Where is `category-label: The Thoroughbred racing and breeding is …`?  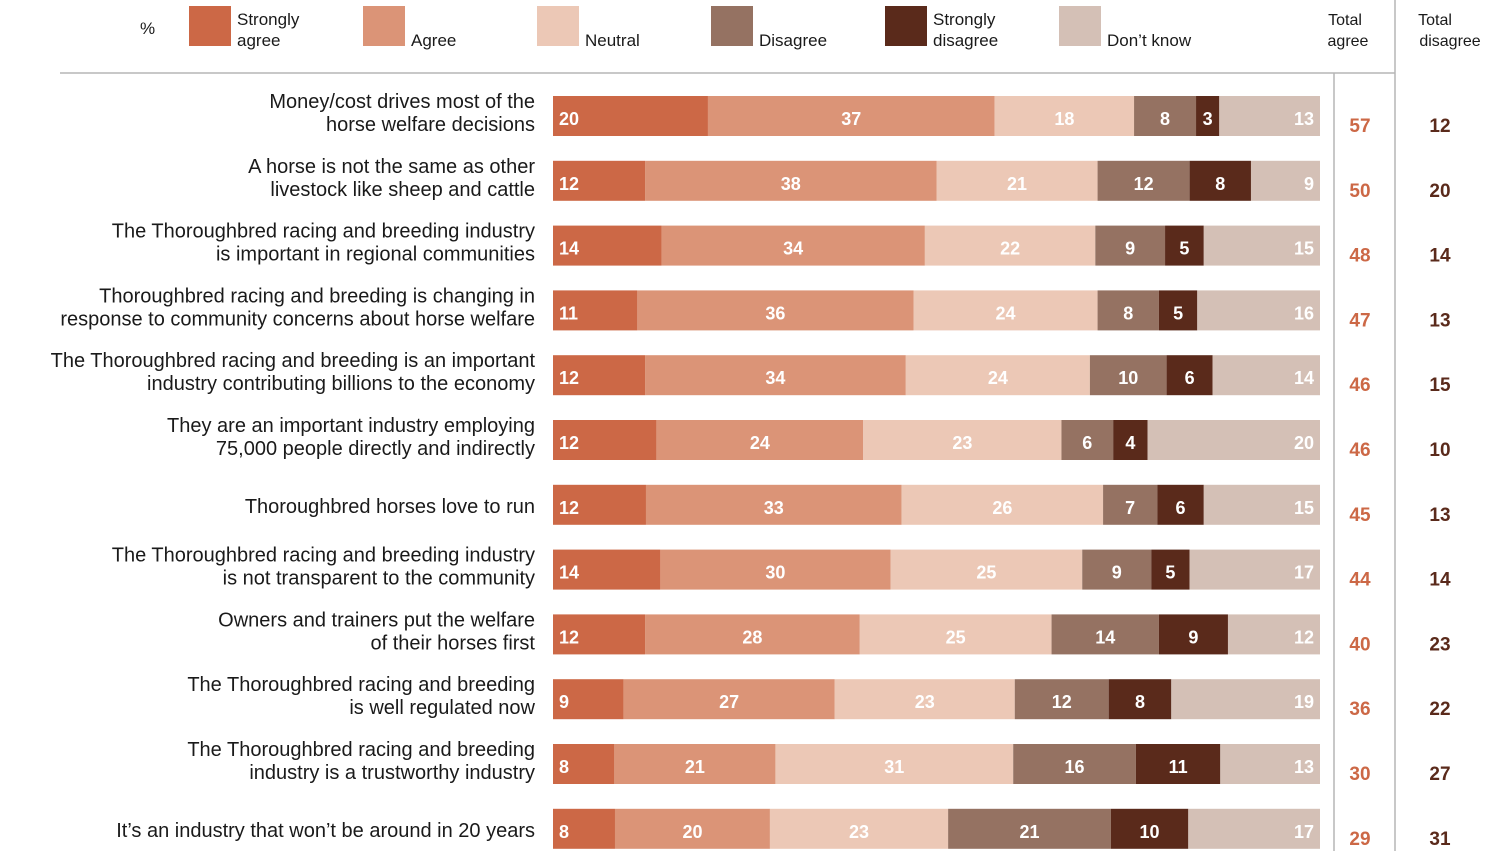 category-label: The Thoroughbred racing and breeding is … is located at coordinates (293, 361).